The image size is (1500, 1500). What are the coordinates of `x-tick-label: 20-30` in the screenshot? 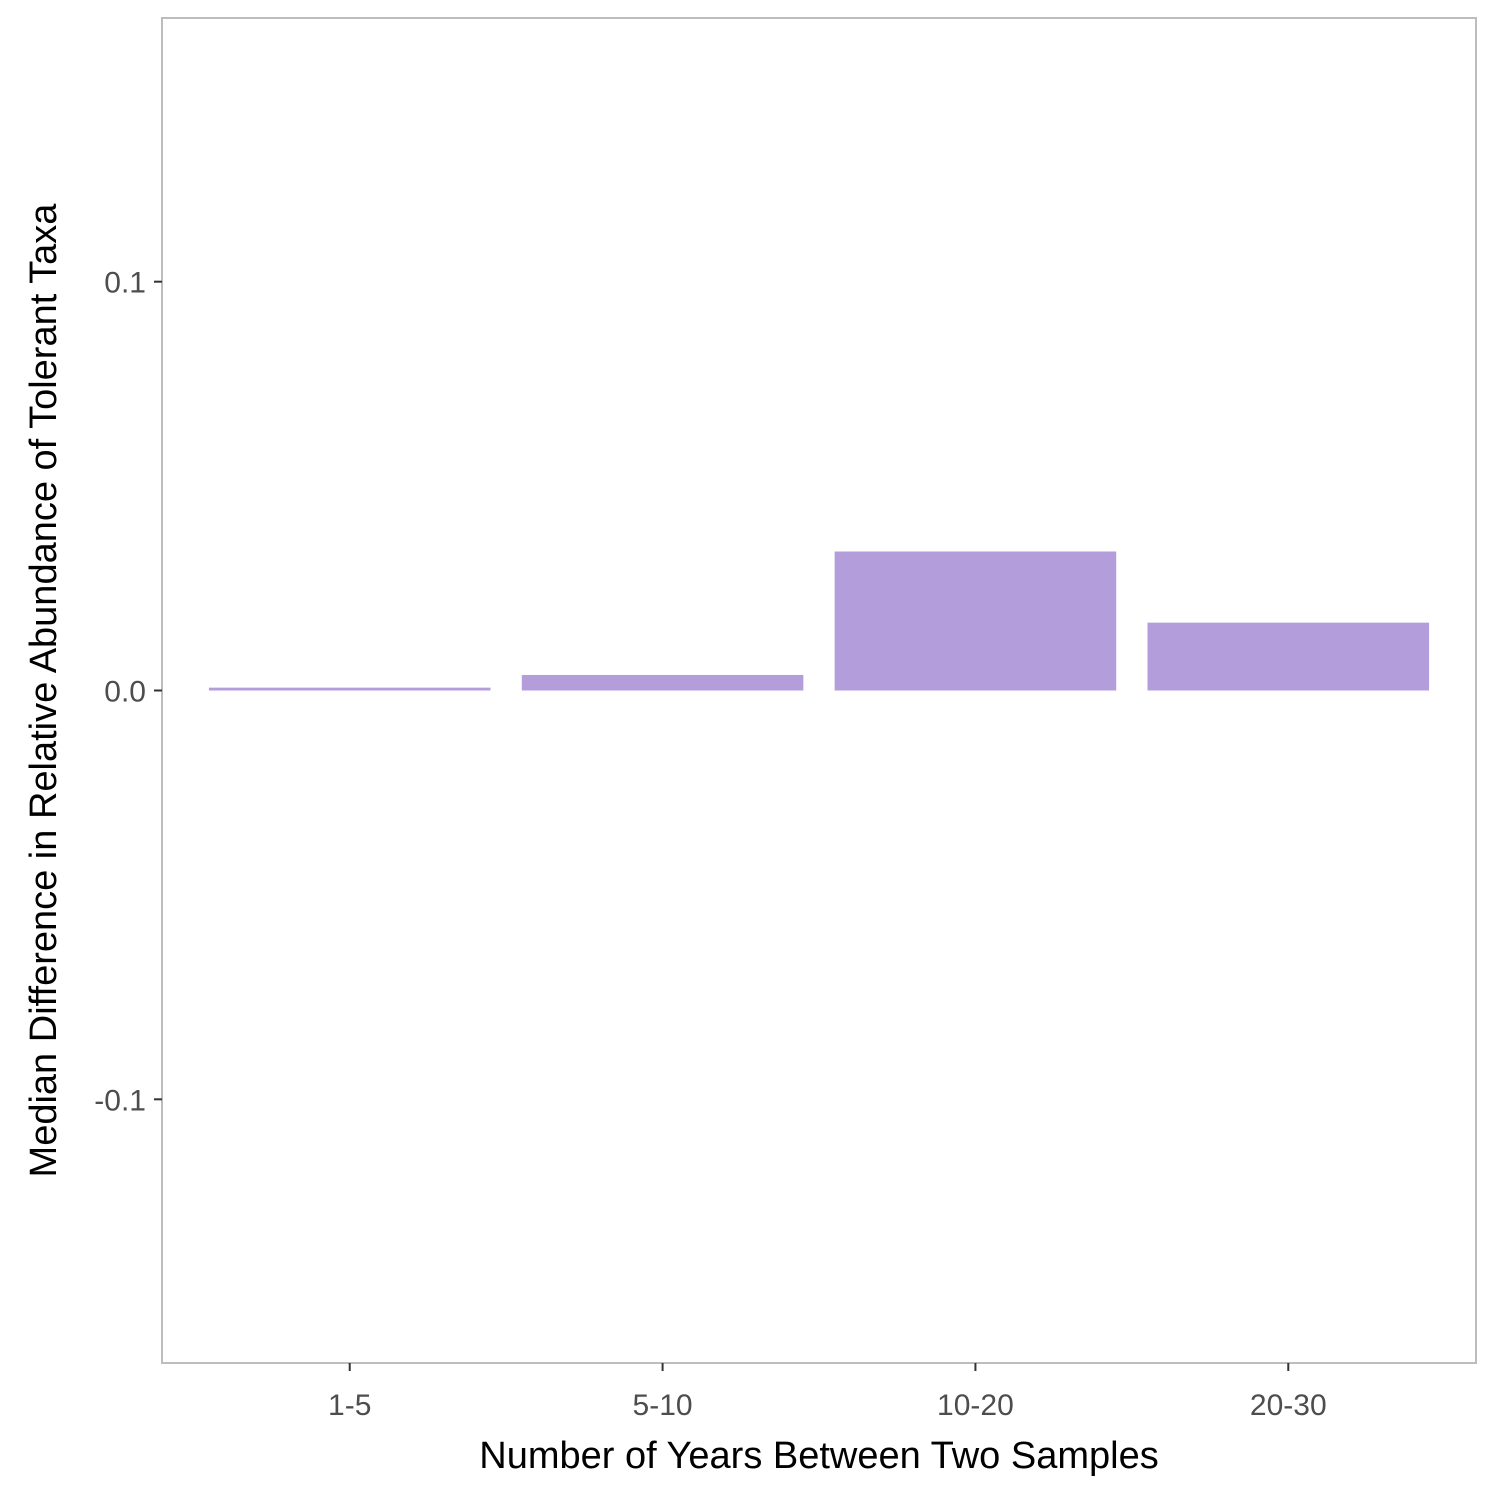 It's located at (1288, 1405).